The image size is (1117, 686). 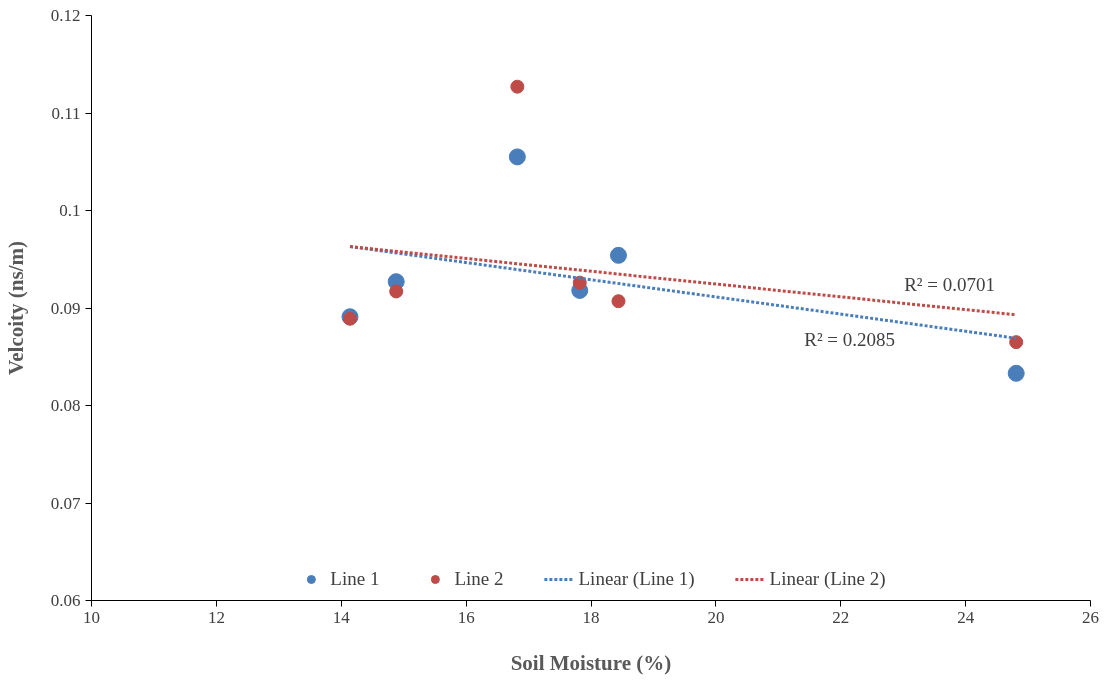 What do you see at coordinates (66, 113) in the screenshot?
I see `y-tick-label: 0.11` at bounding box center [66, 113].